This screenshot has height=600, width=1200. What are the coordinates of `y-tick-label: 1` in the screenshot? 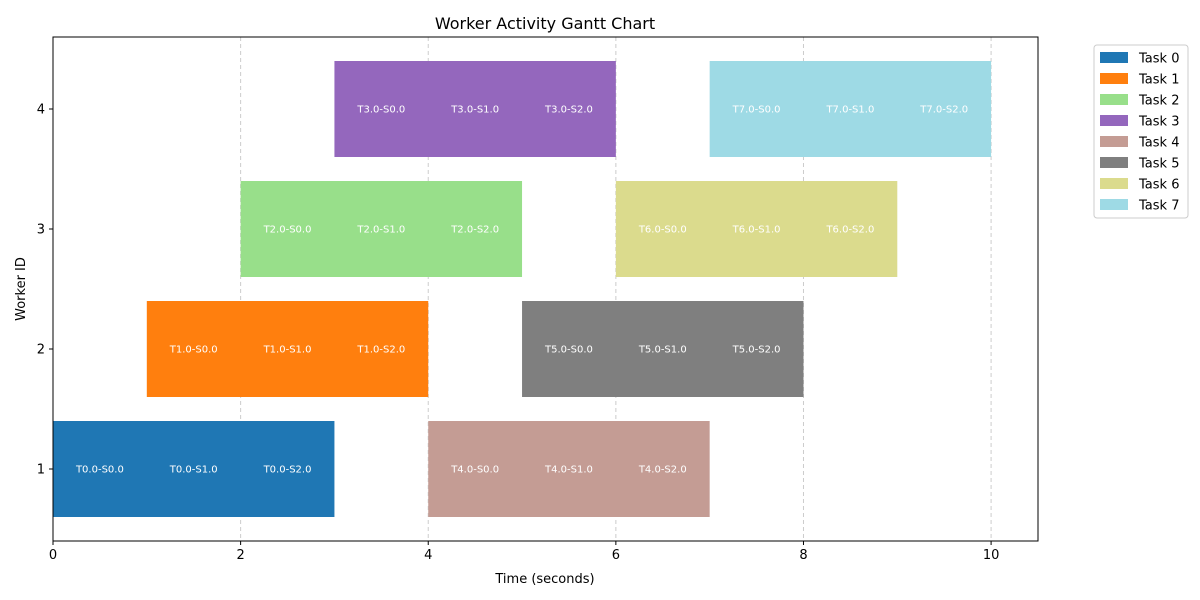 It's located at (41, 470).